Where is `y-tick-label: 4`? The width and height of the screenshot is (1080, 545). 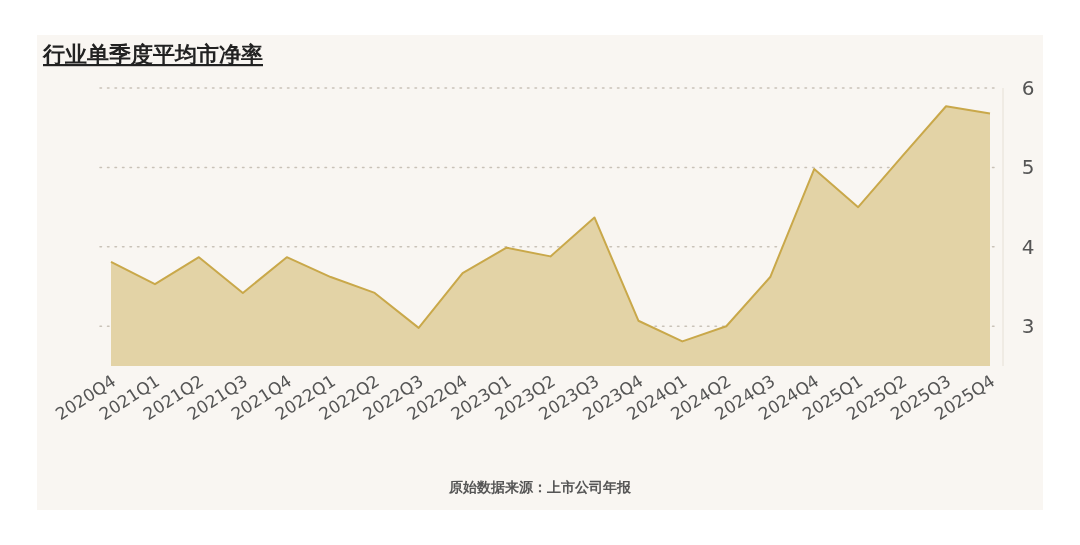
y-tick-label: 4 is located at coordinates (1028, 246).